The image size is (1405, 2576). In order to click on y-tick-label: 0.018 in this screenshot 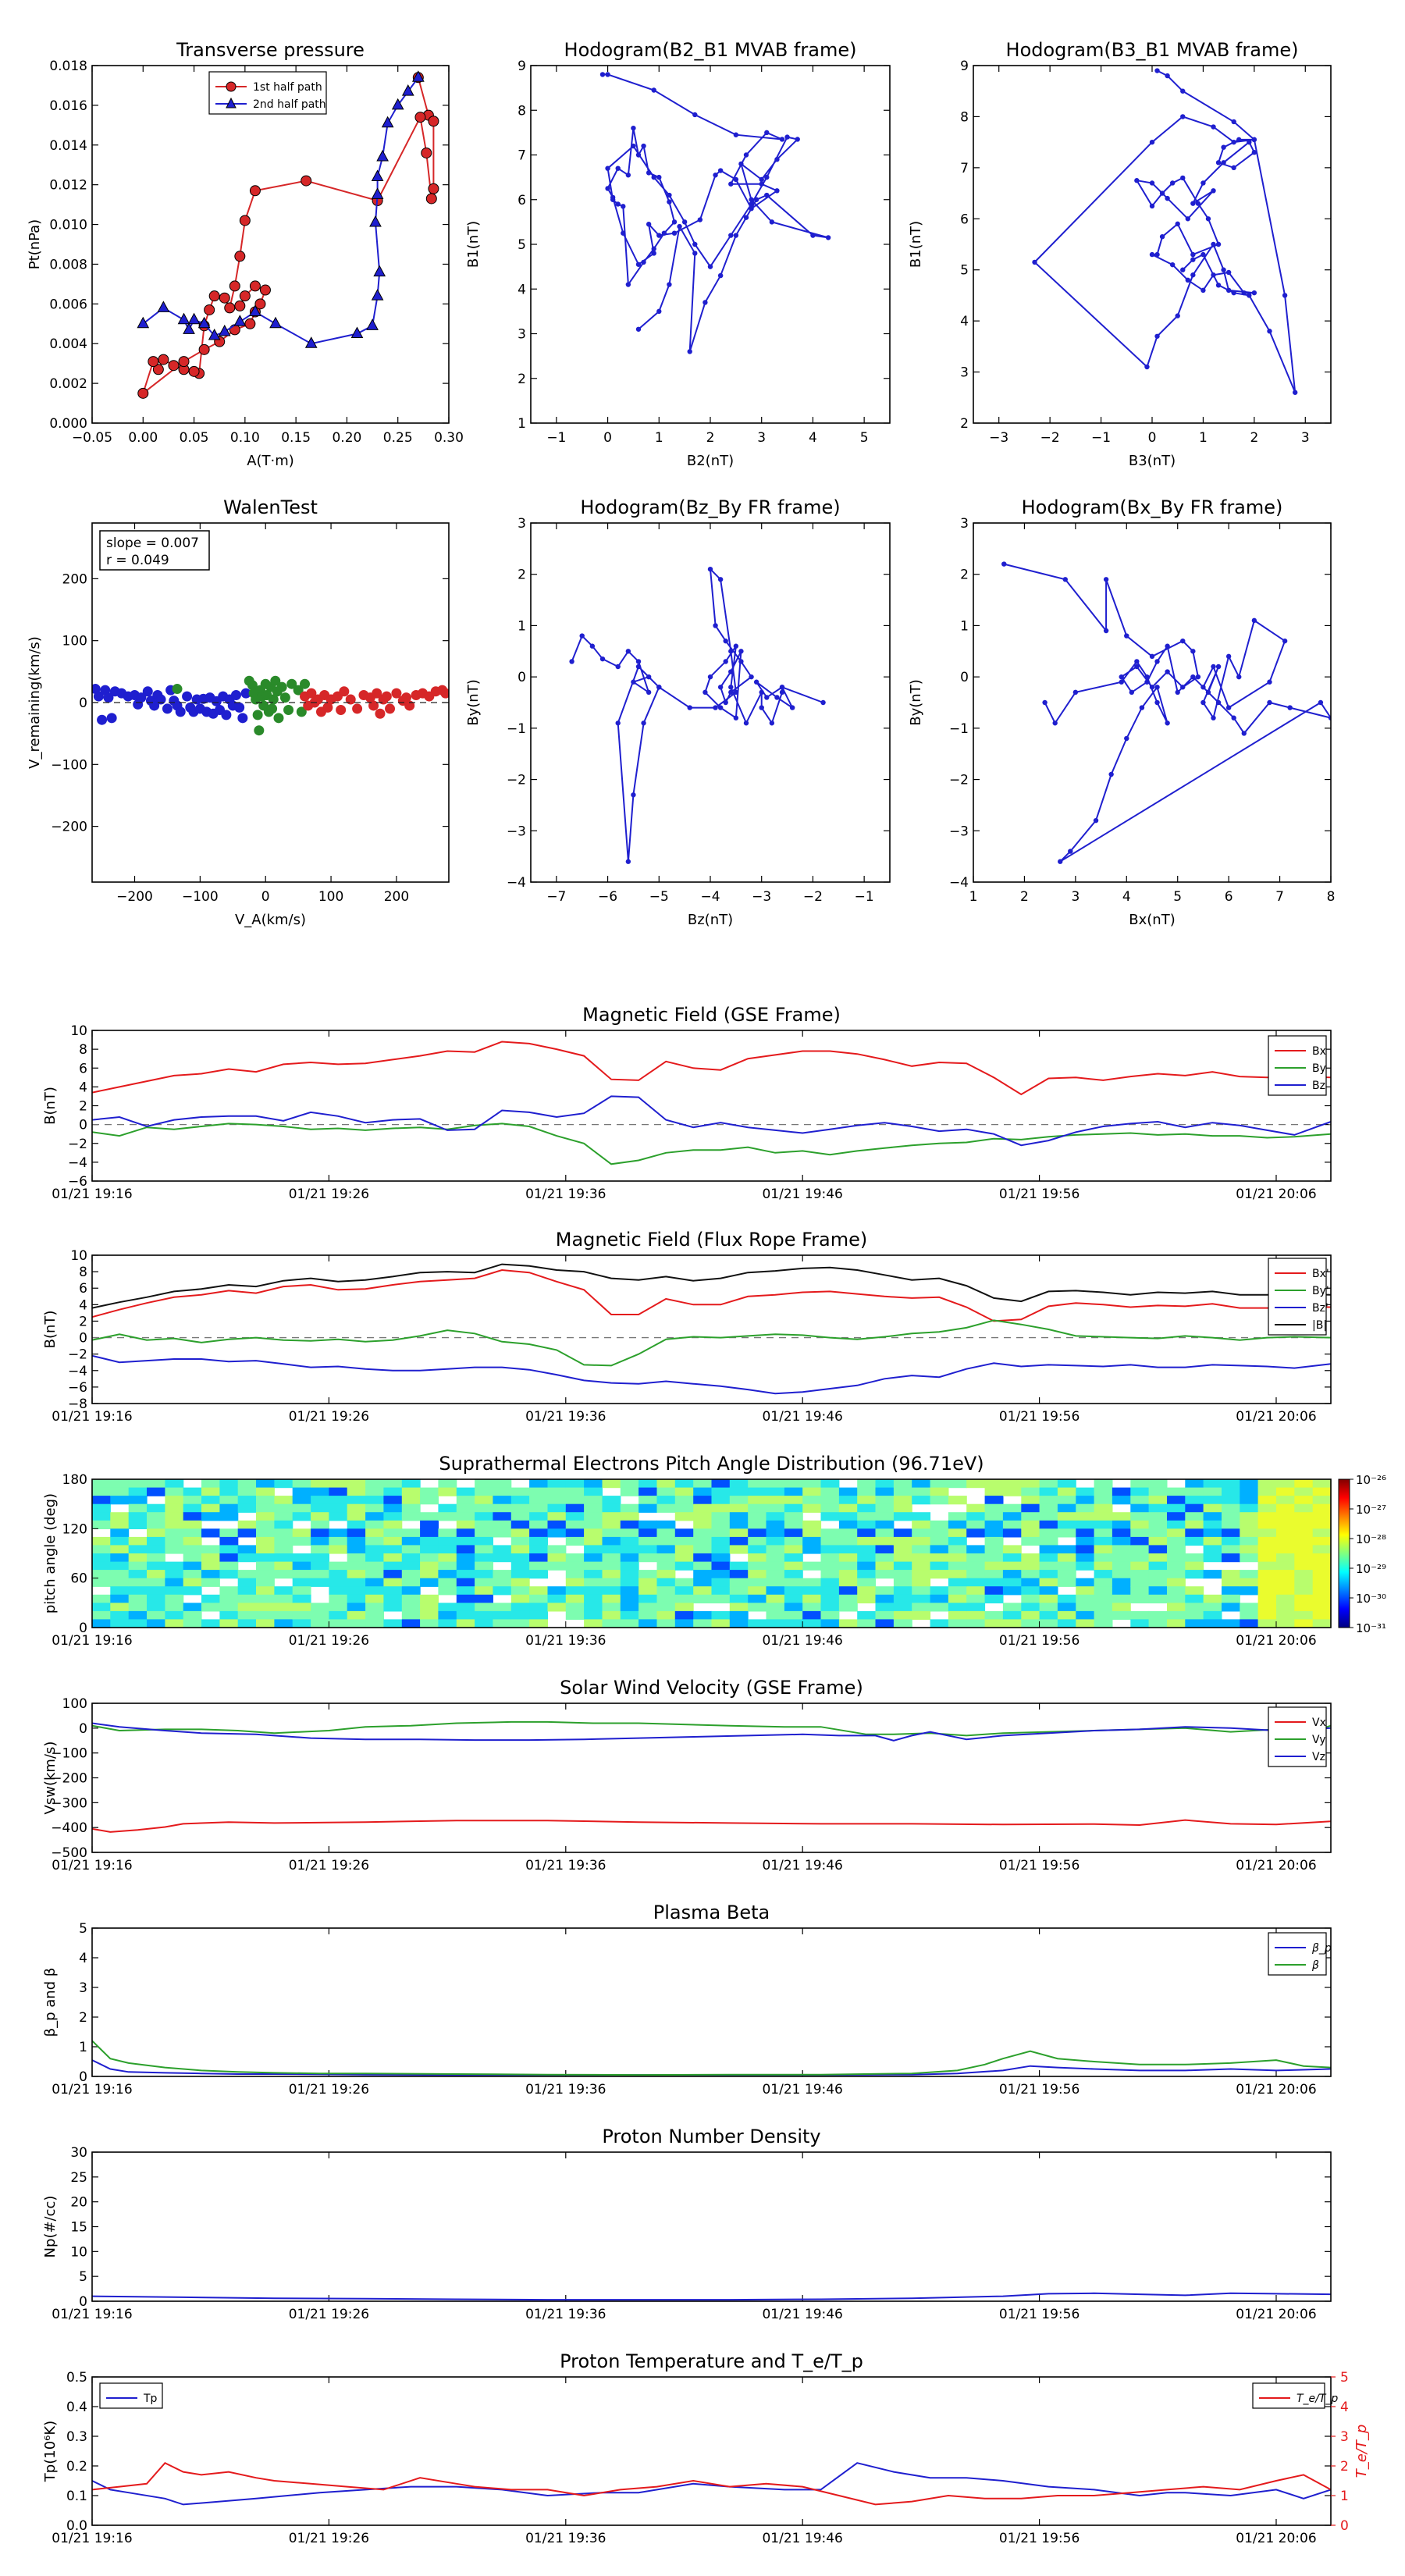, I will do `click(68, 66)`.